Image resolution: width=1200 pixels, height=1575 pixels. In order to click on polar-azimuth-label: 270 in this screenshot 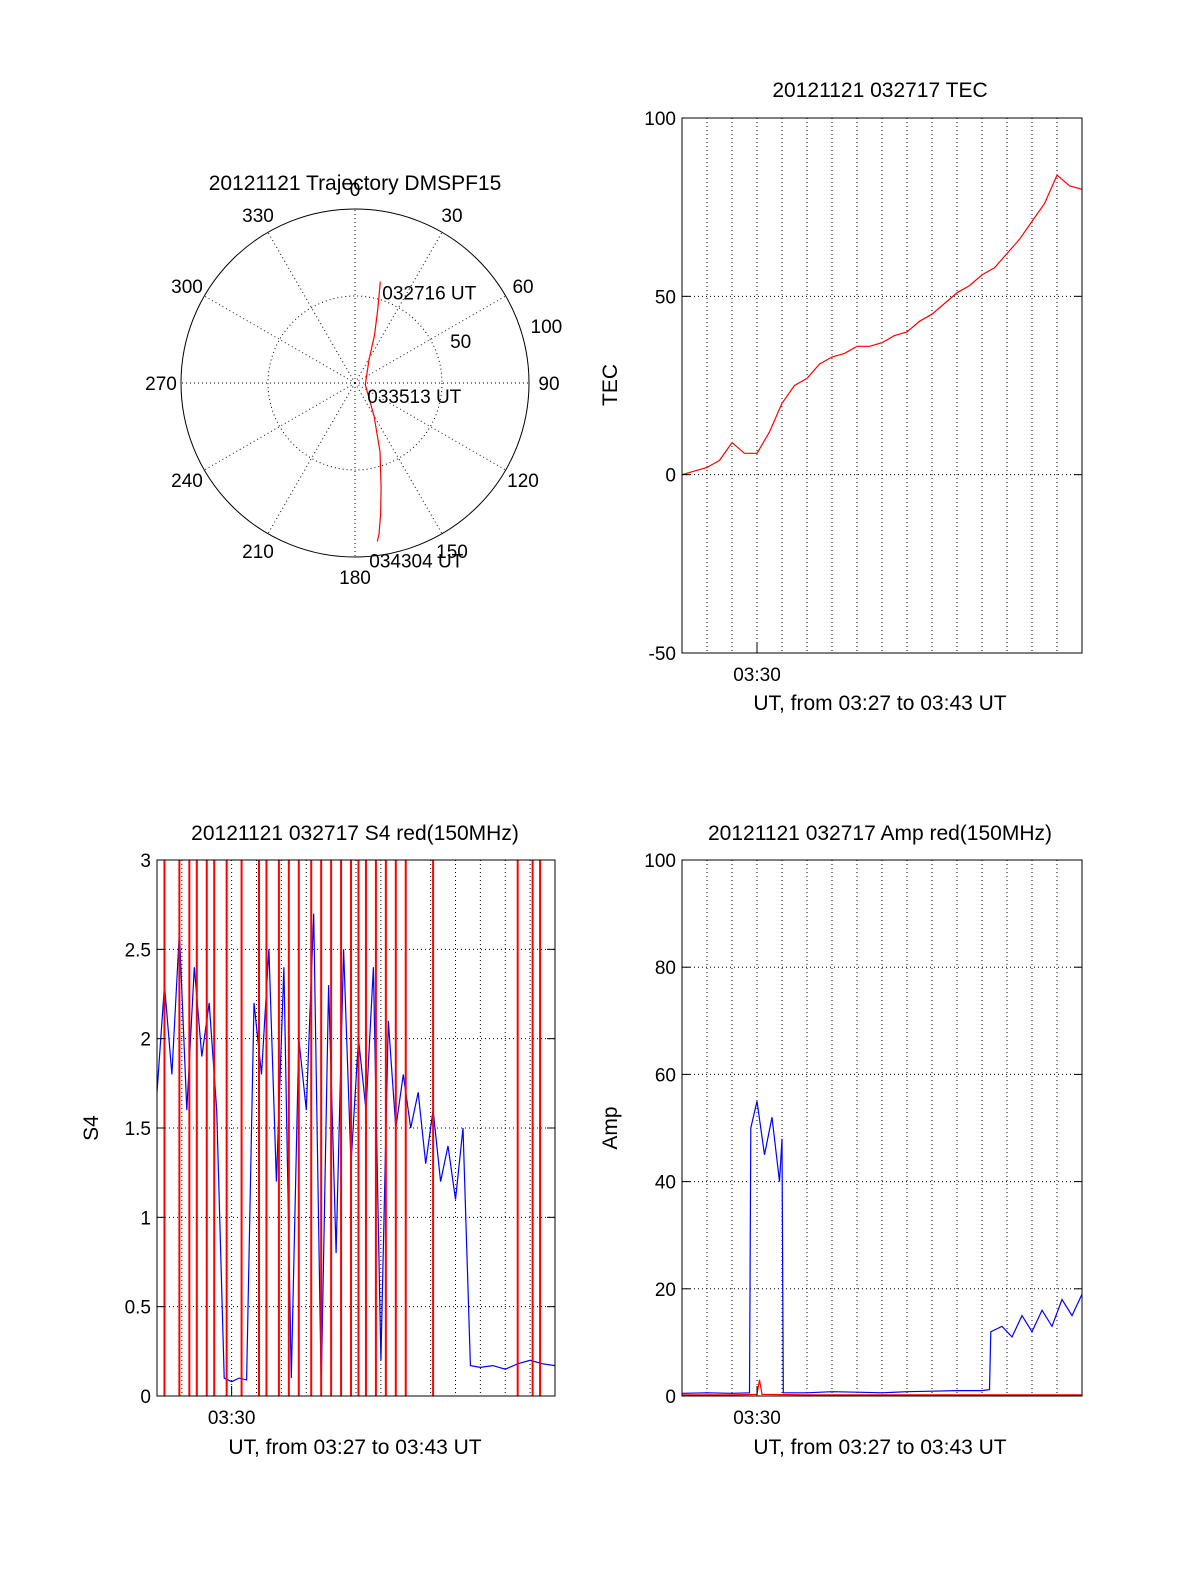, I will do `click(161, 384)`.